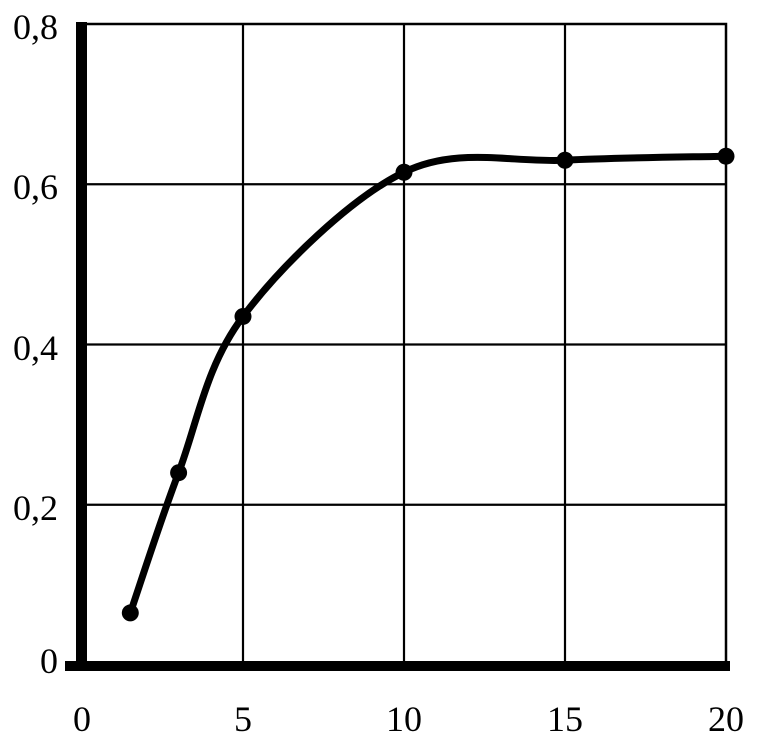 The width and height of the screenshot is (764, 738). What do you see at coordinates (49, 661) in the screenshot?
I see `y-axis-tick-label-0: 0` at bounding box center [49, 661].